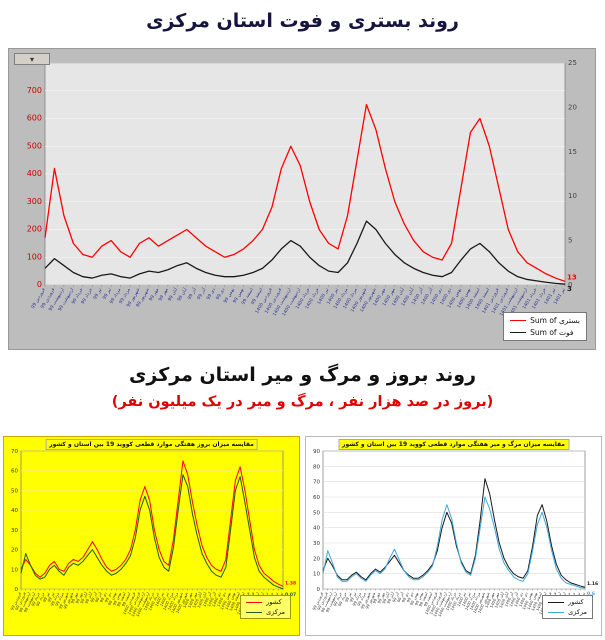  Describe the element at coordinates (591, 594) in the screenshot. I see `svg-text: 0.6` at that location.